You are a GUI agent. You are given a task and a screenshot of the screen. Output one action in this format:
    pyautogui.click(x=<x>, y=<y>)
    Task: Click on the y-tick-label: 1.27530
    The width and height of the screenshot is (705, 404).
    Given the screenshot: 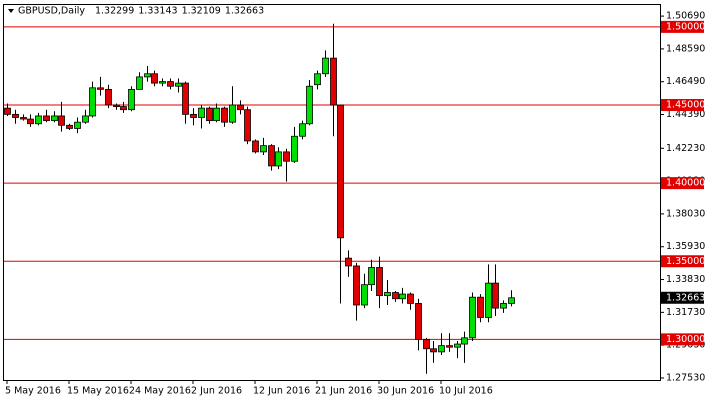 What is the action you would take?
    pyautogui.click(x=685, y=377)
    